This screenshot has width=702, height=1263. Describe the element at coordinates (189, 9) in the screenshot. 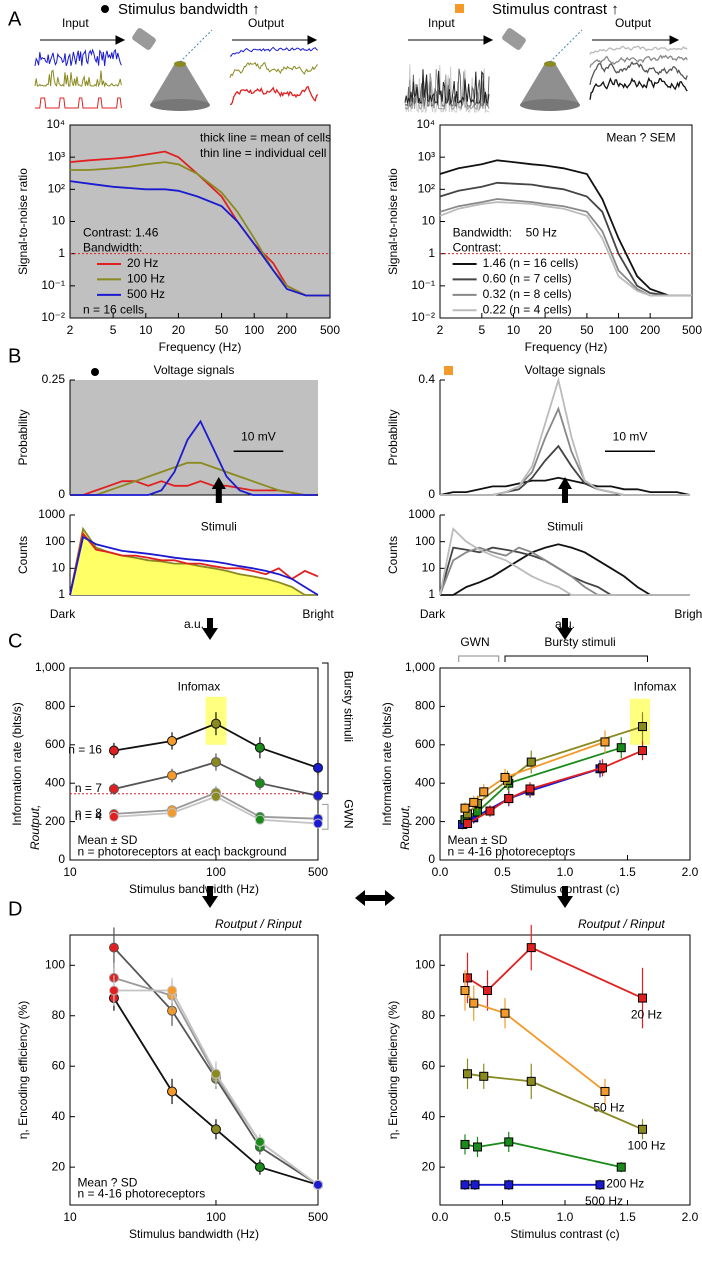

I see `header: Stimulus bandwidth ↑` at that location.